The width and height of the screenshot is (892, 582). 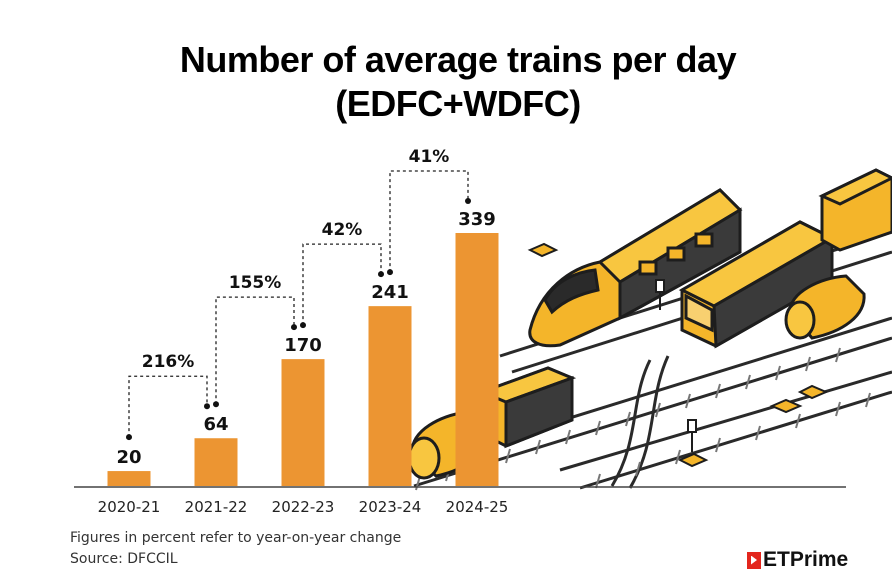 What do you see at coordinates (216, 507) in the screenshot?
I see `x-tick-label: 2021-22` at bounding box center [216, 507].